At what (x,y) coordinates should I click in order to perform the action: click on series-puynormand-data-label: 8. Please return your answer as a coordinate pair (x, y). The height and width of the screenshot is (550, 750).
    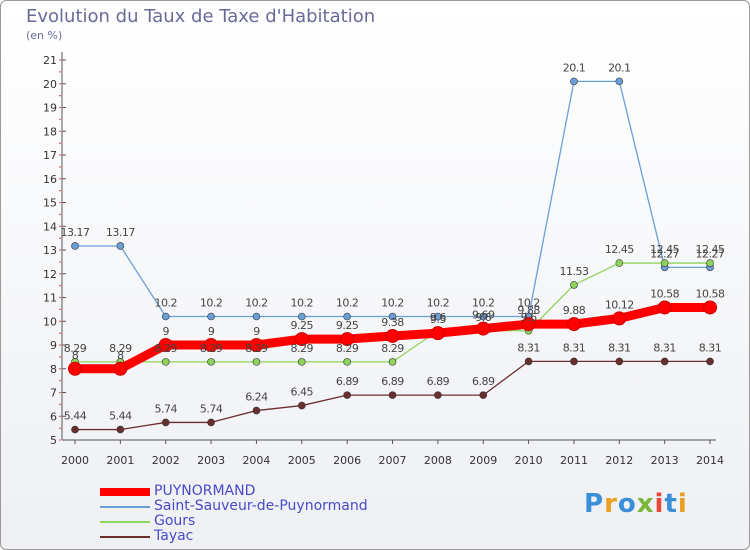
    Looking at the image, I should click on (75, 355).